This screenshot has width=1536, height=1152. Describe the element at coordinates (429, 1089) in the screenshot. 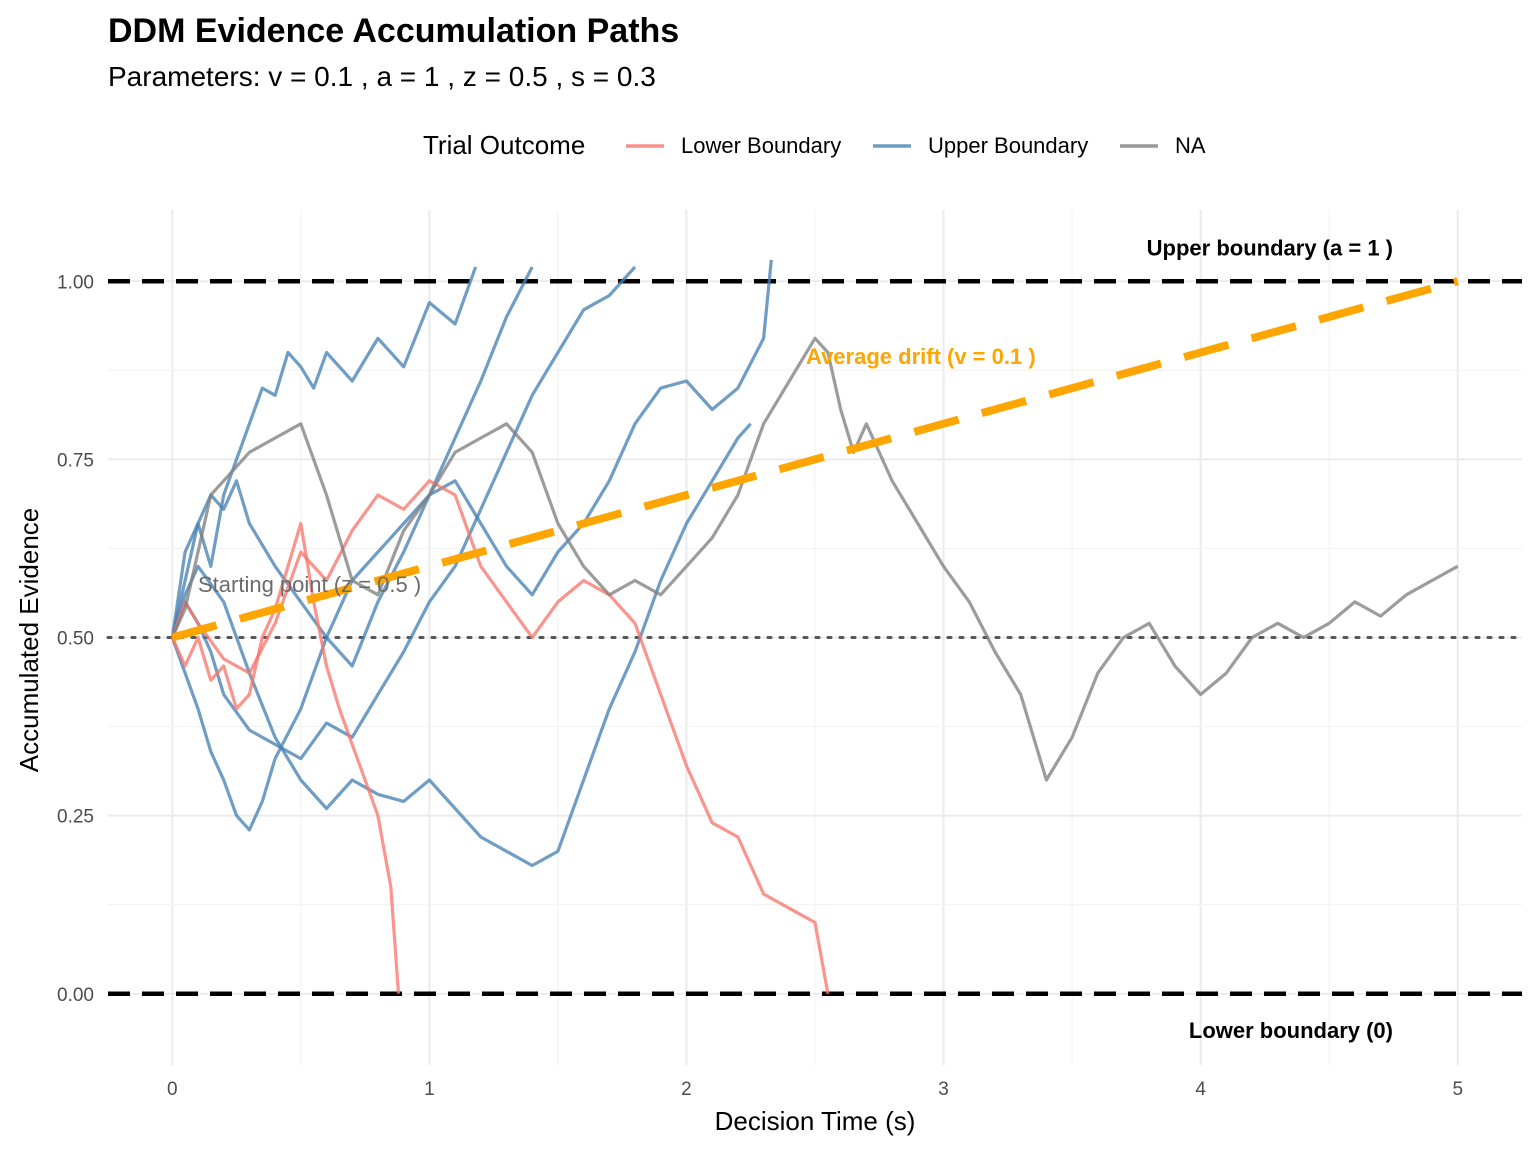

I see `x-tick-label: 1` at that location.